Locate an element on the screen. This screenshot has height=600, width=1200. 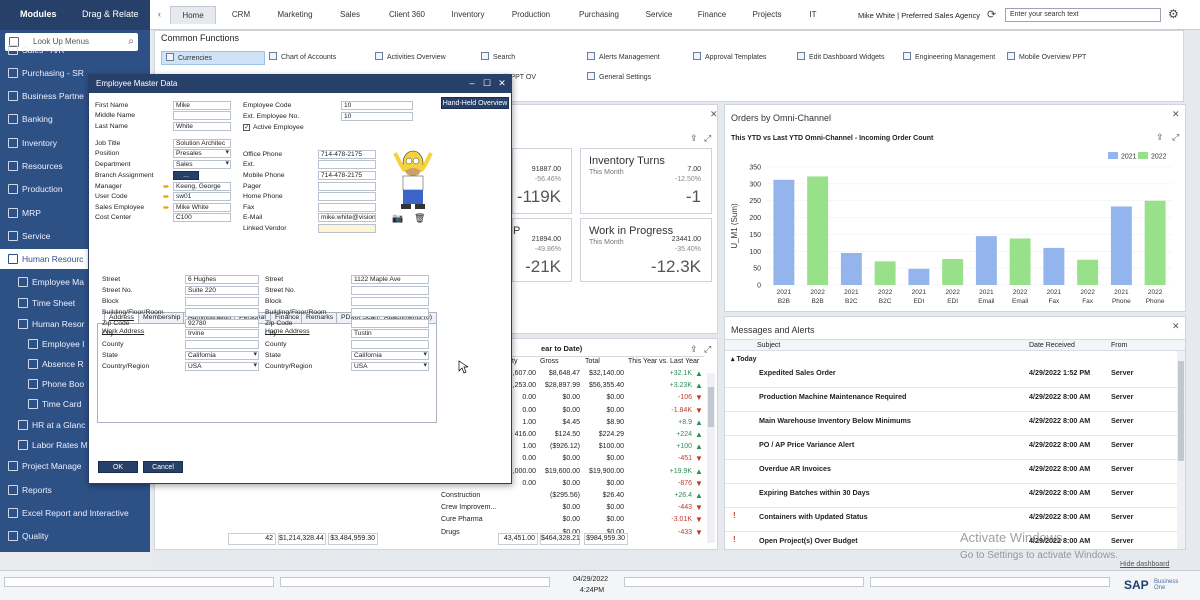
sidebar-item: Sales - A/R is located at coordinates (75, 50).